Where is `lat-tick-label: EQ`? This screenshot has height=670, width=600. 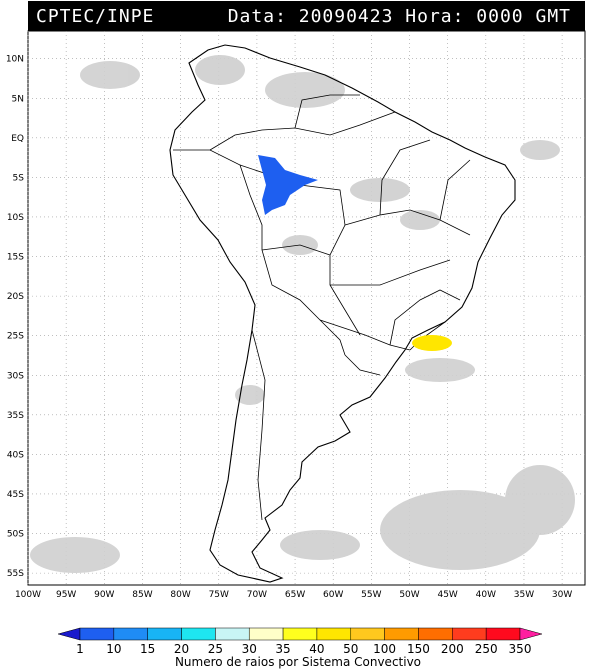
lat-tick-label: EQ is located at coordinates (17, 139).